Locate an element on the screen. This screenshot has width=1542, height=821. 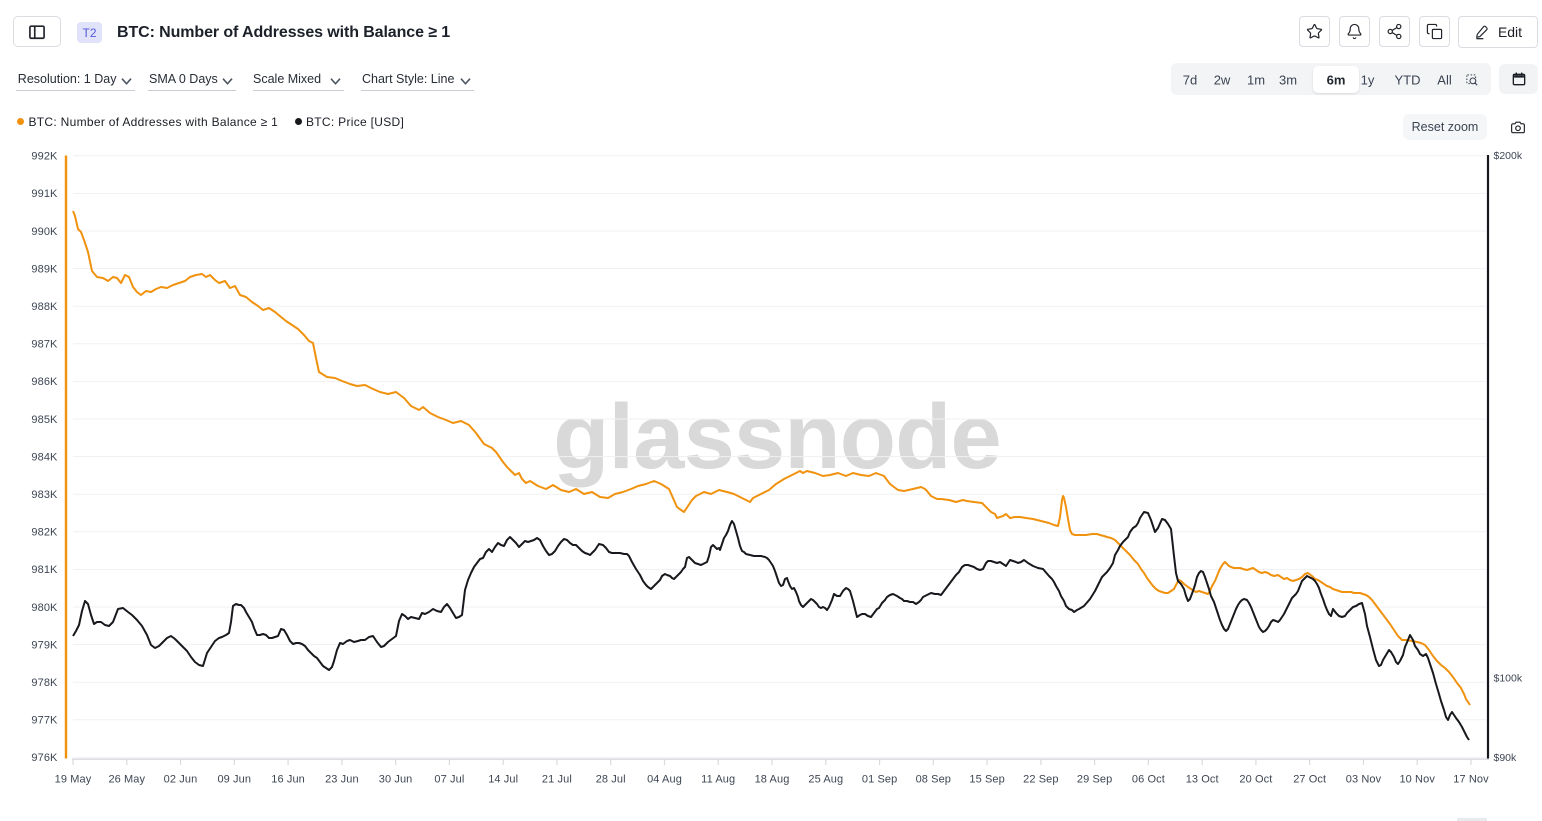
svg-text: 979K is located at coordinates (44, 645).